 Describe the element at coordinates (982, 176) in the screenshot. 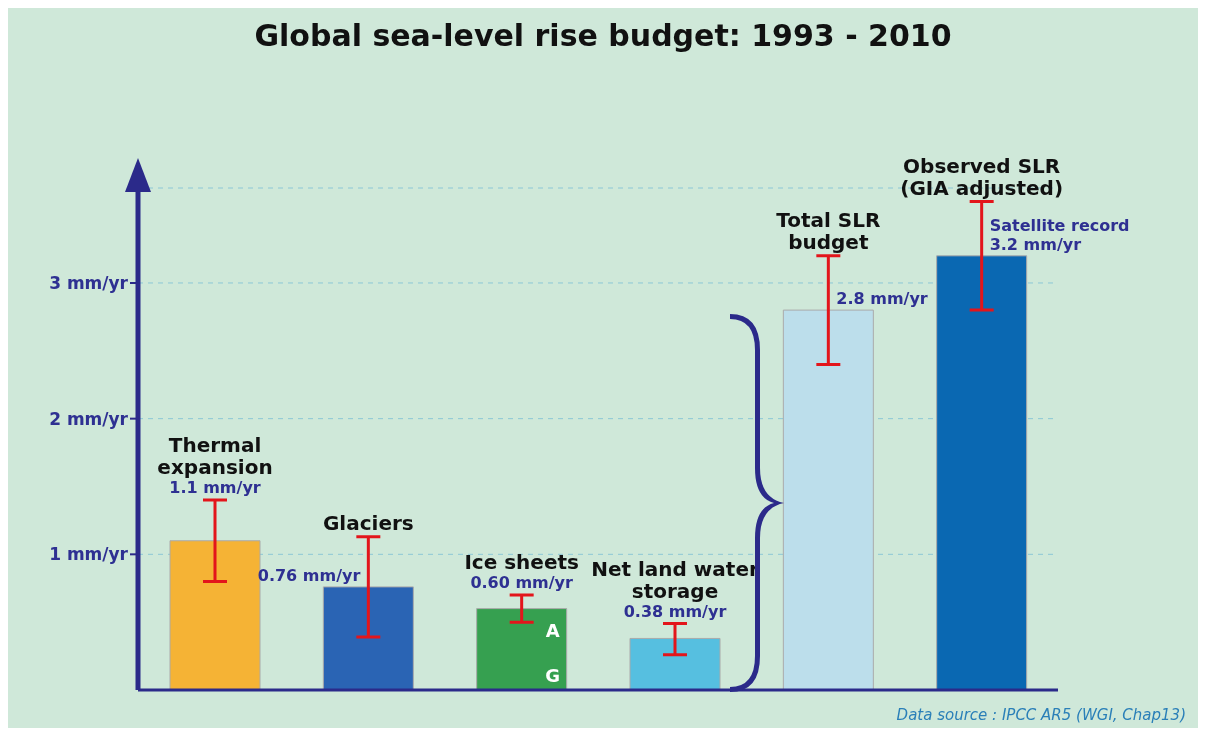

I see `x-tick-label: Observed SLR (GIA adjusted)` at that location.